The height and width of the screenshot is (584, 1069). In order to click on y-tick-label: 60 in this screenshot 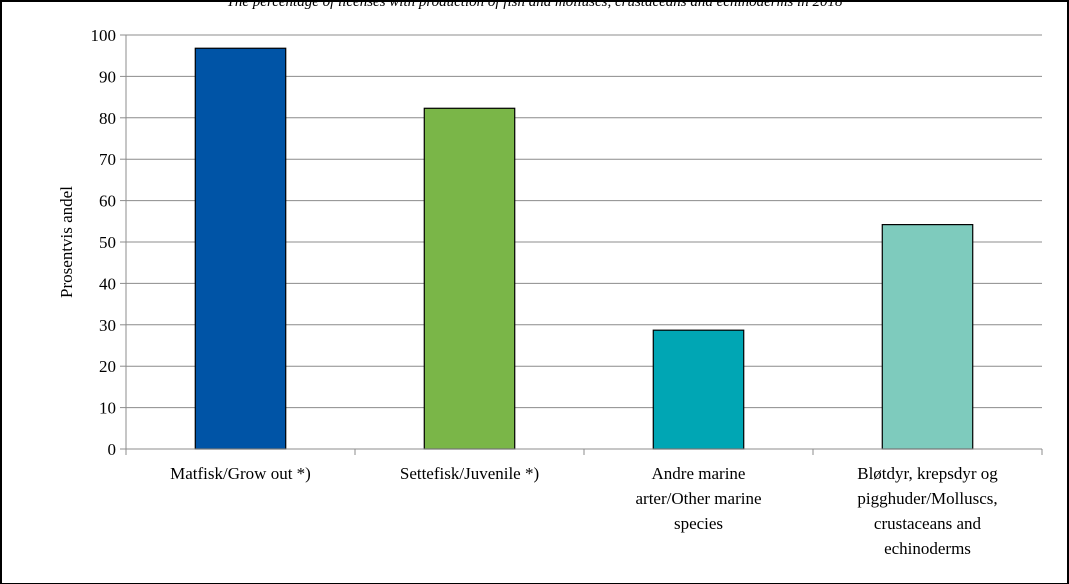, I will do `click(107, 201)`.